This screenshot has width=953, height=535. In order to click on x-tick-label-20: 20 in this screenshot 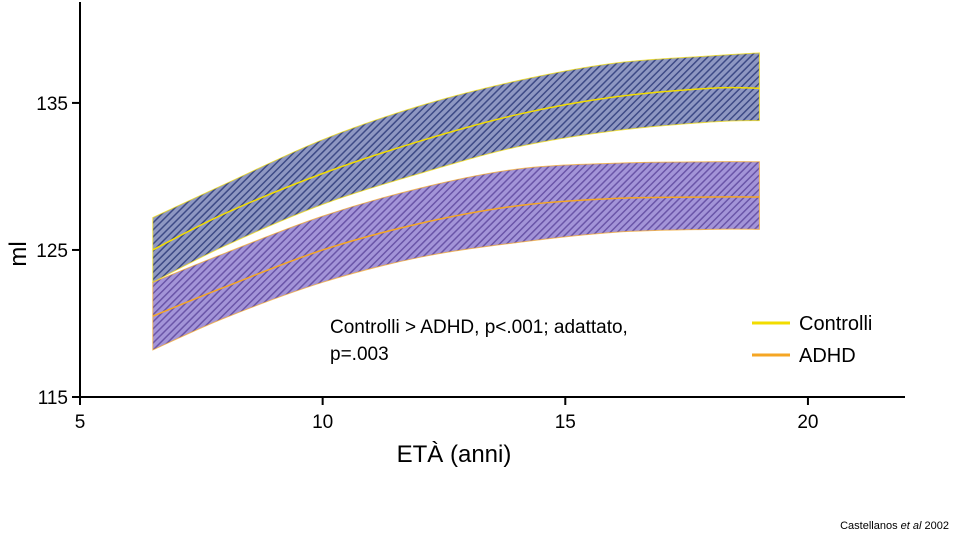, I will do `click(807, 422)`.